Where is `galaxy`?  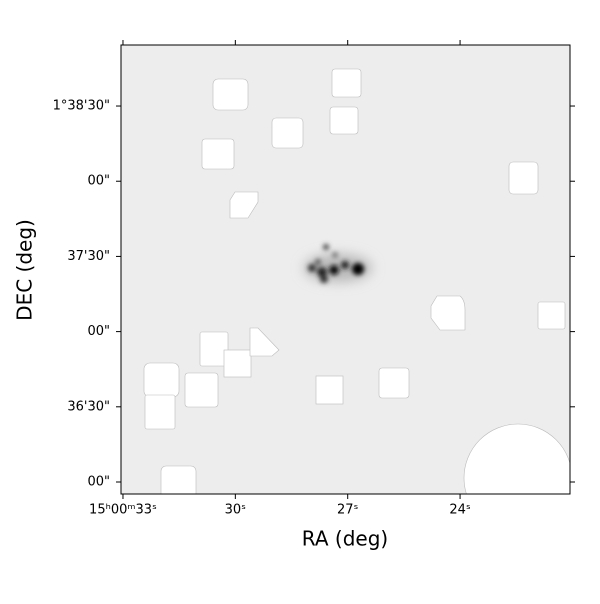
galaxy is located at coordinates (336, 263).